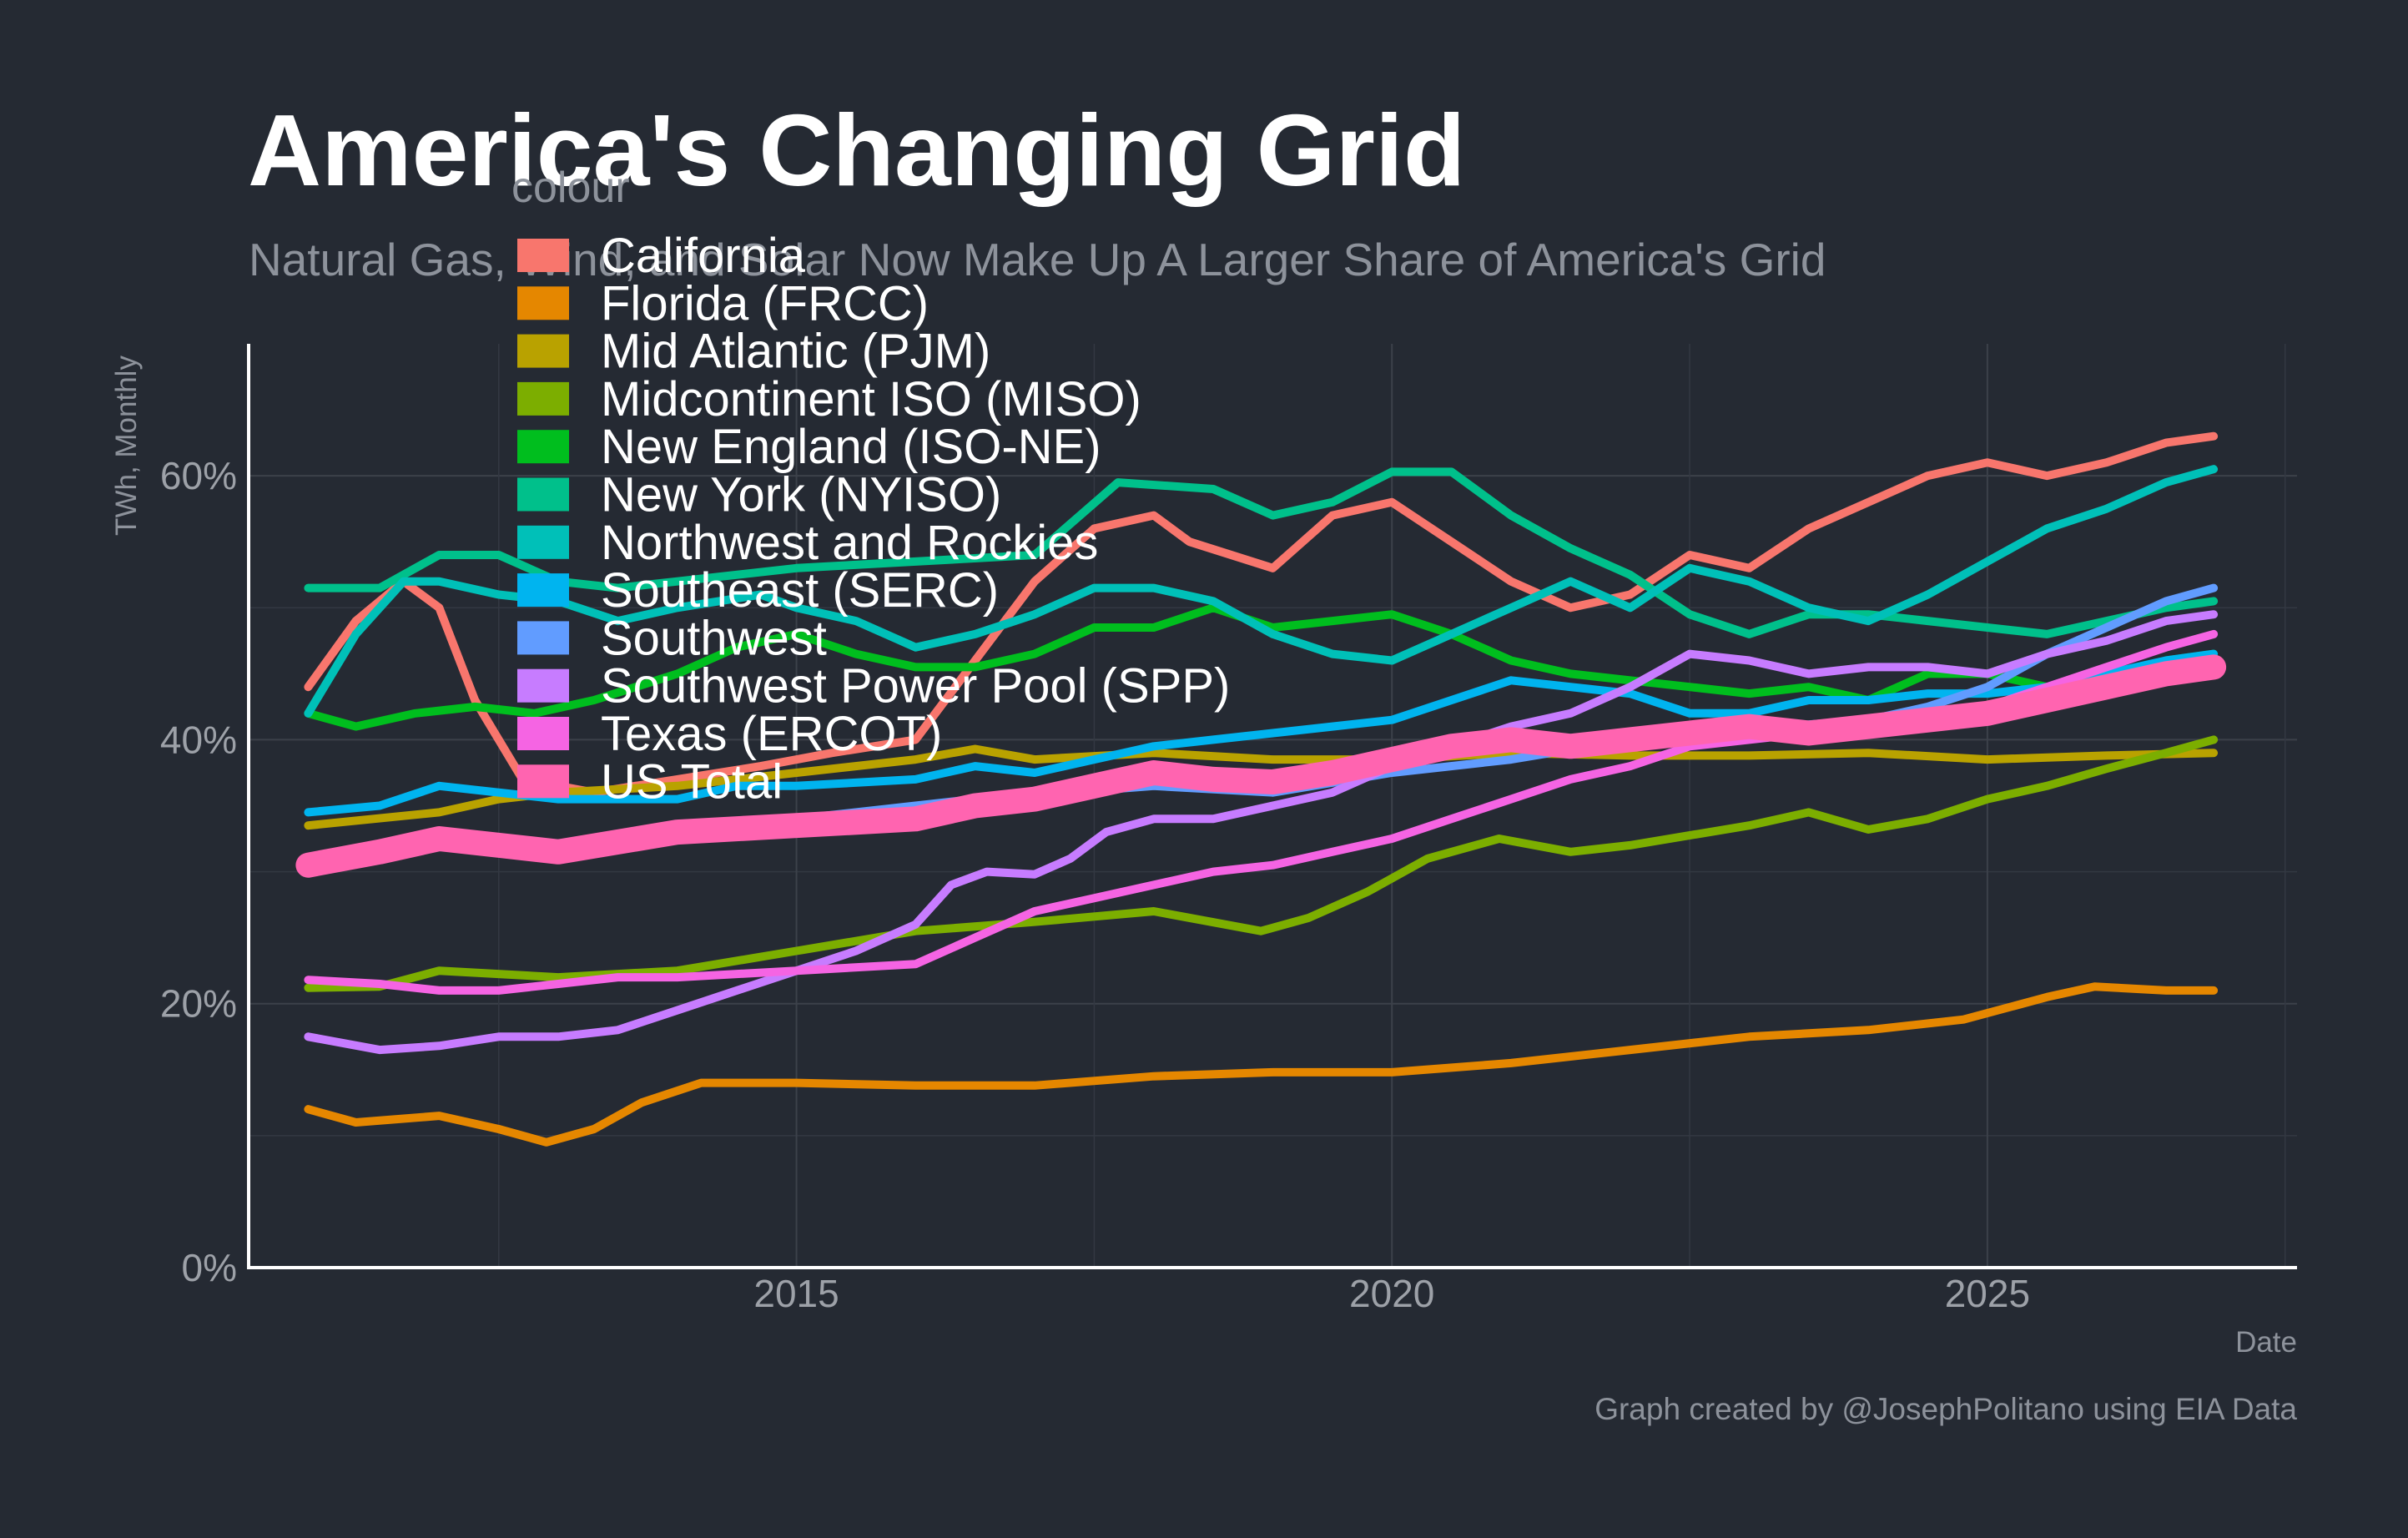 The width and height of the screenshot is (2408, 1538). I want to click on y-axis-title: TWh, Monthly, so click(126, 446).